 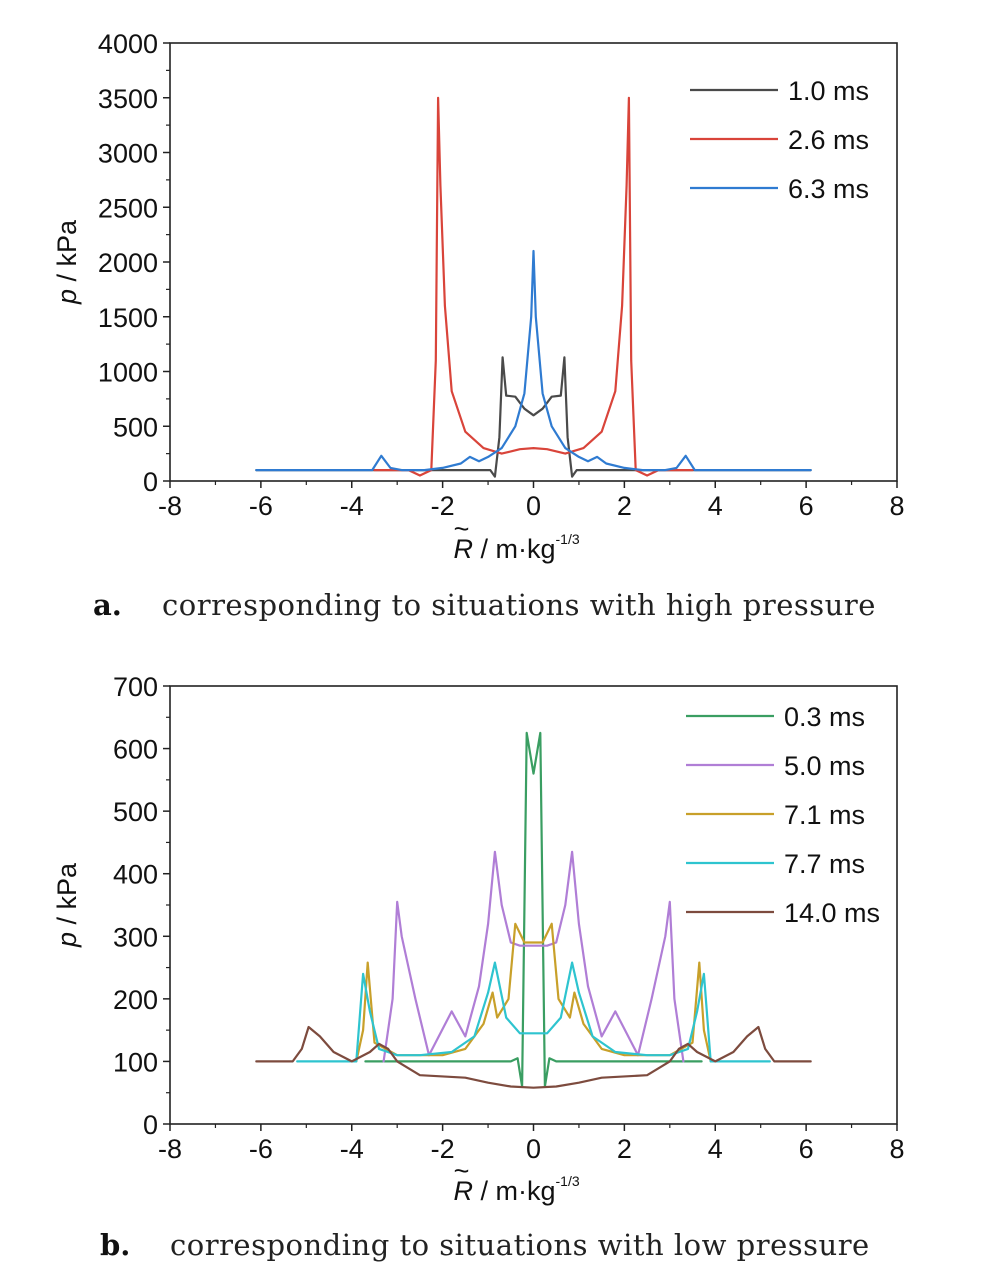 What do you see at coordinates (128, 263) in the screenshot?
I see `y-tick-label: 2000` at bounding box center [128, 263].